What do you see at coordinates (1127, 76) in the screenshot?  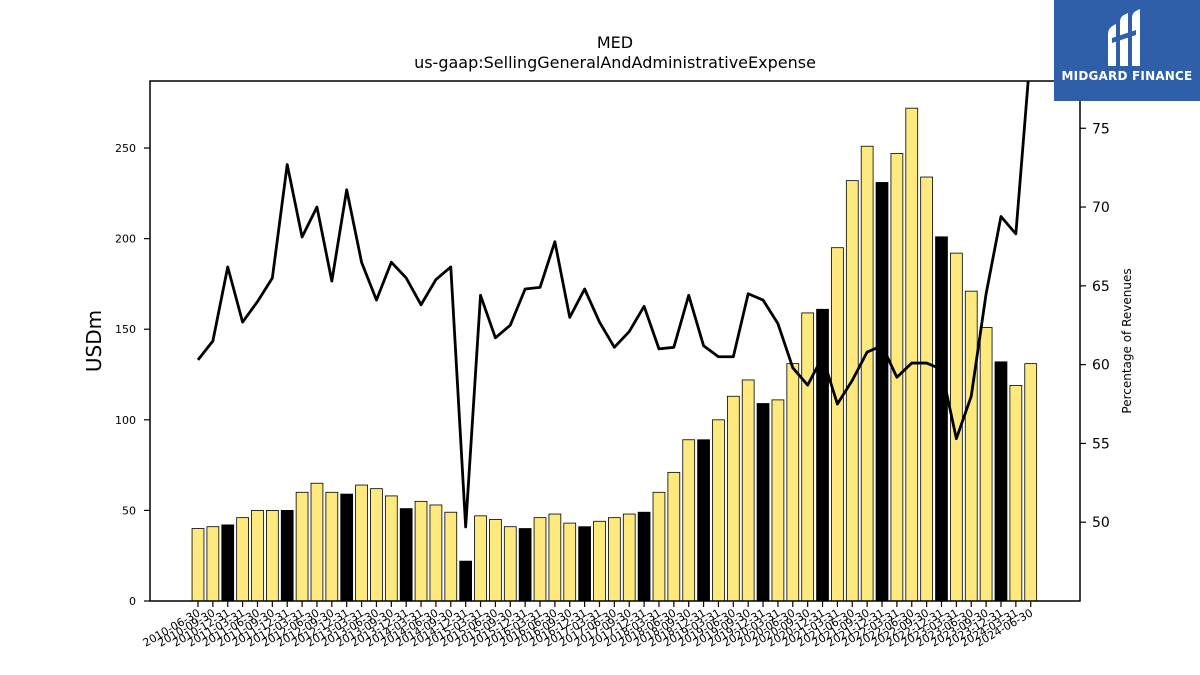 I see `logo-text: MIDGARD FINANCE` at bounding box center [1127, 76].